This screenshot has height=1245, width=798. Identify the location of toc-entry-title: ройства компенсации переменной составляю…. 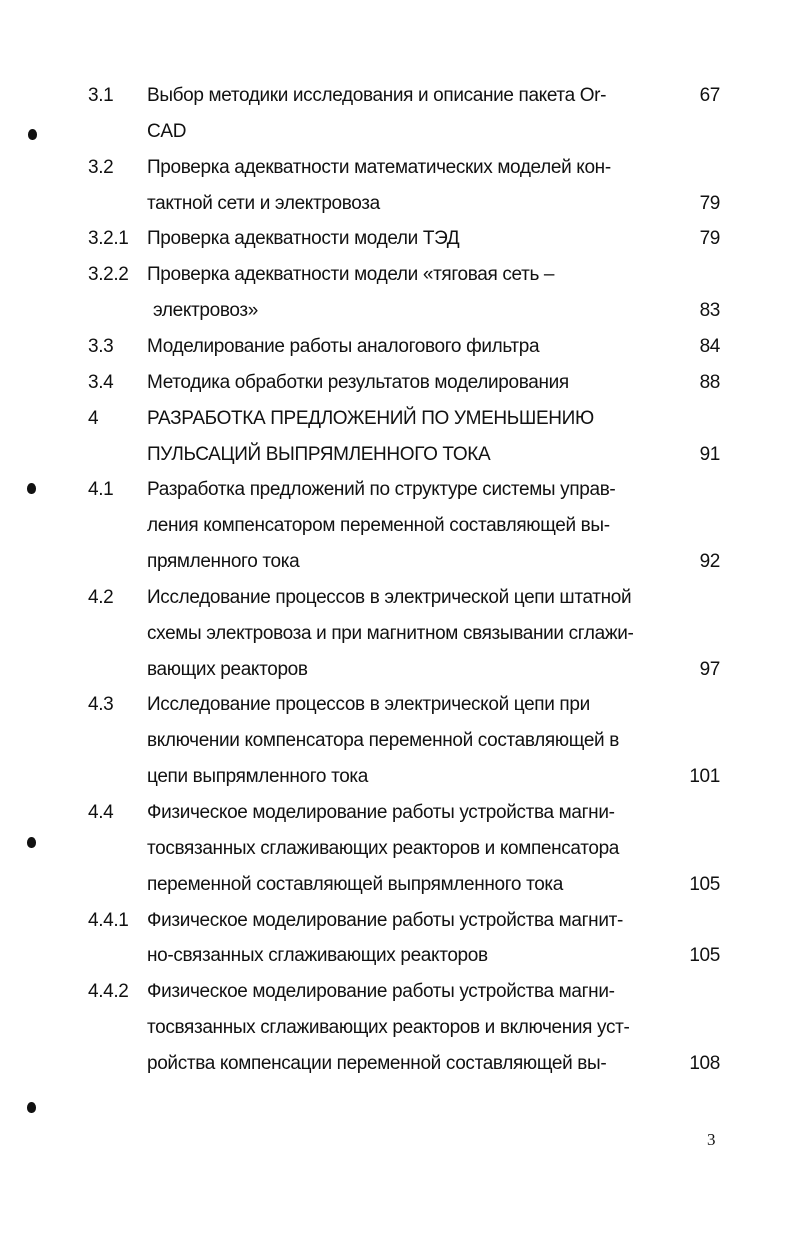
(377, 1063).